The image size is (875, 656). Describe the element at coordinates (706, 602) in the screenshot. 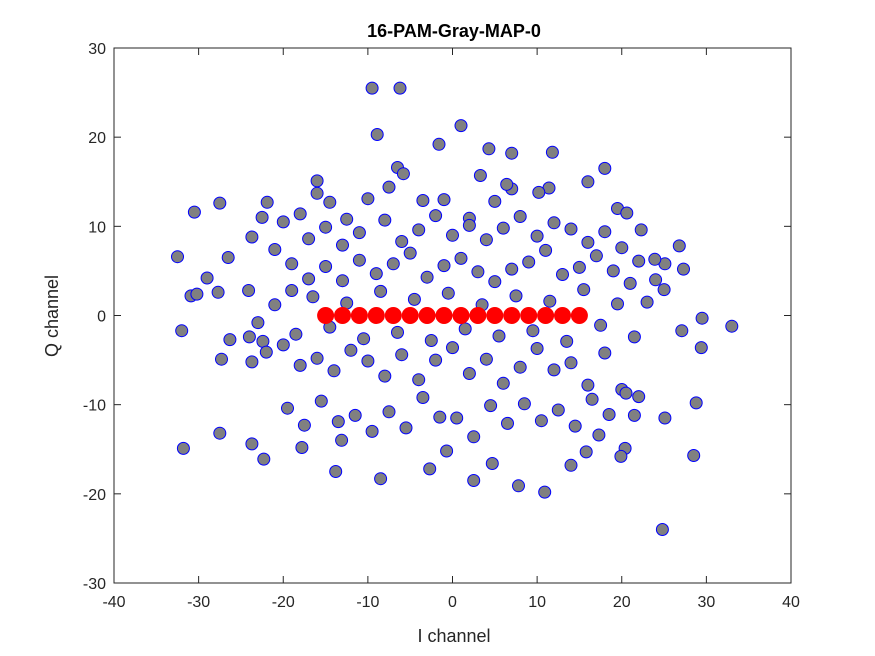

I see `x-tick-label: 30` at that location.